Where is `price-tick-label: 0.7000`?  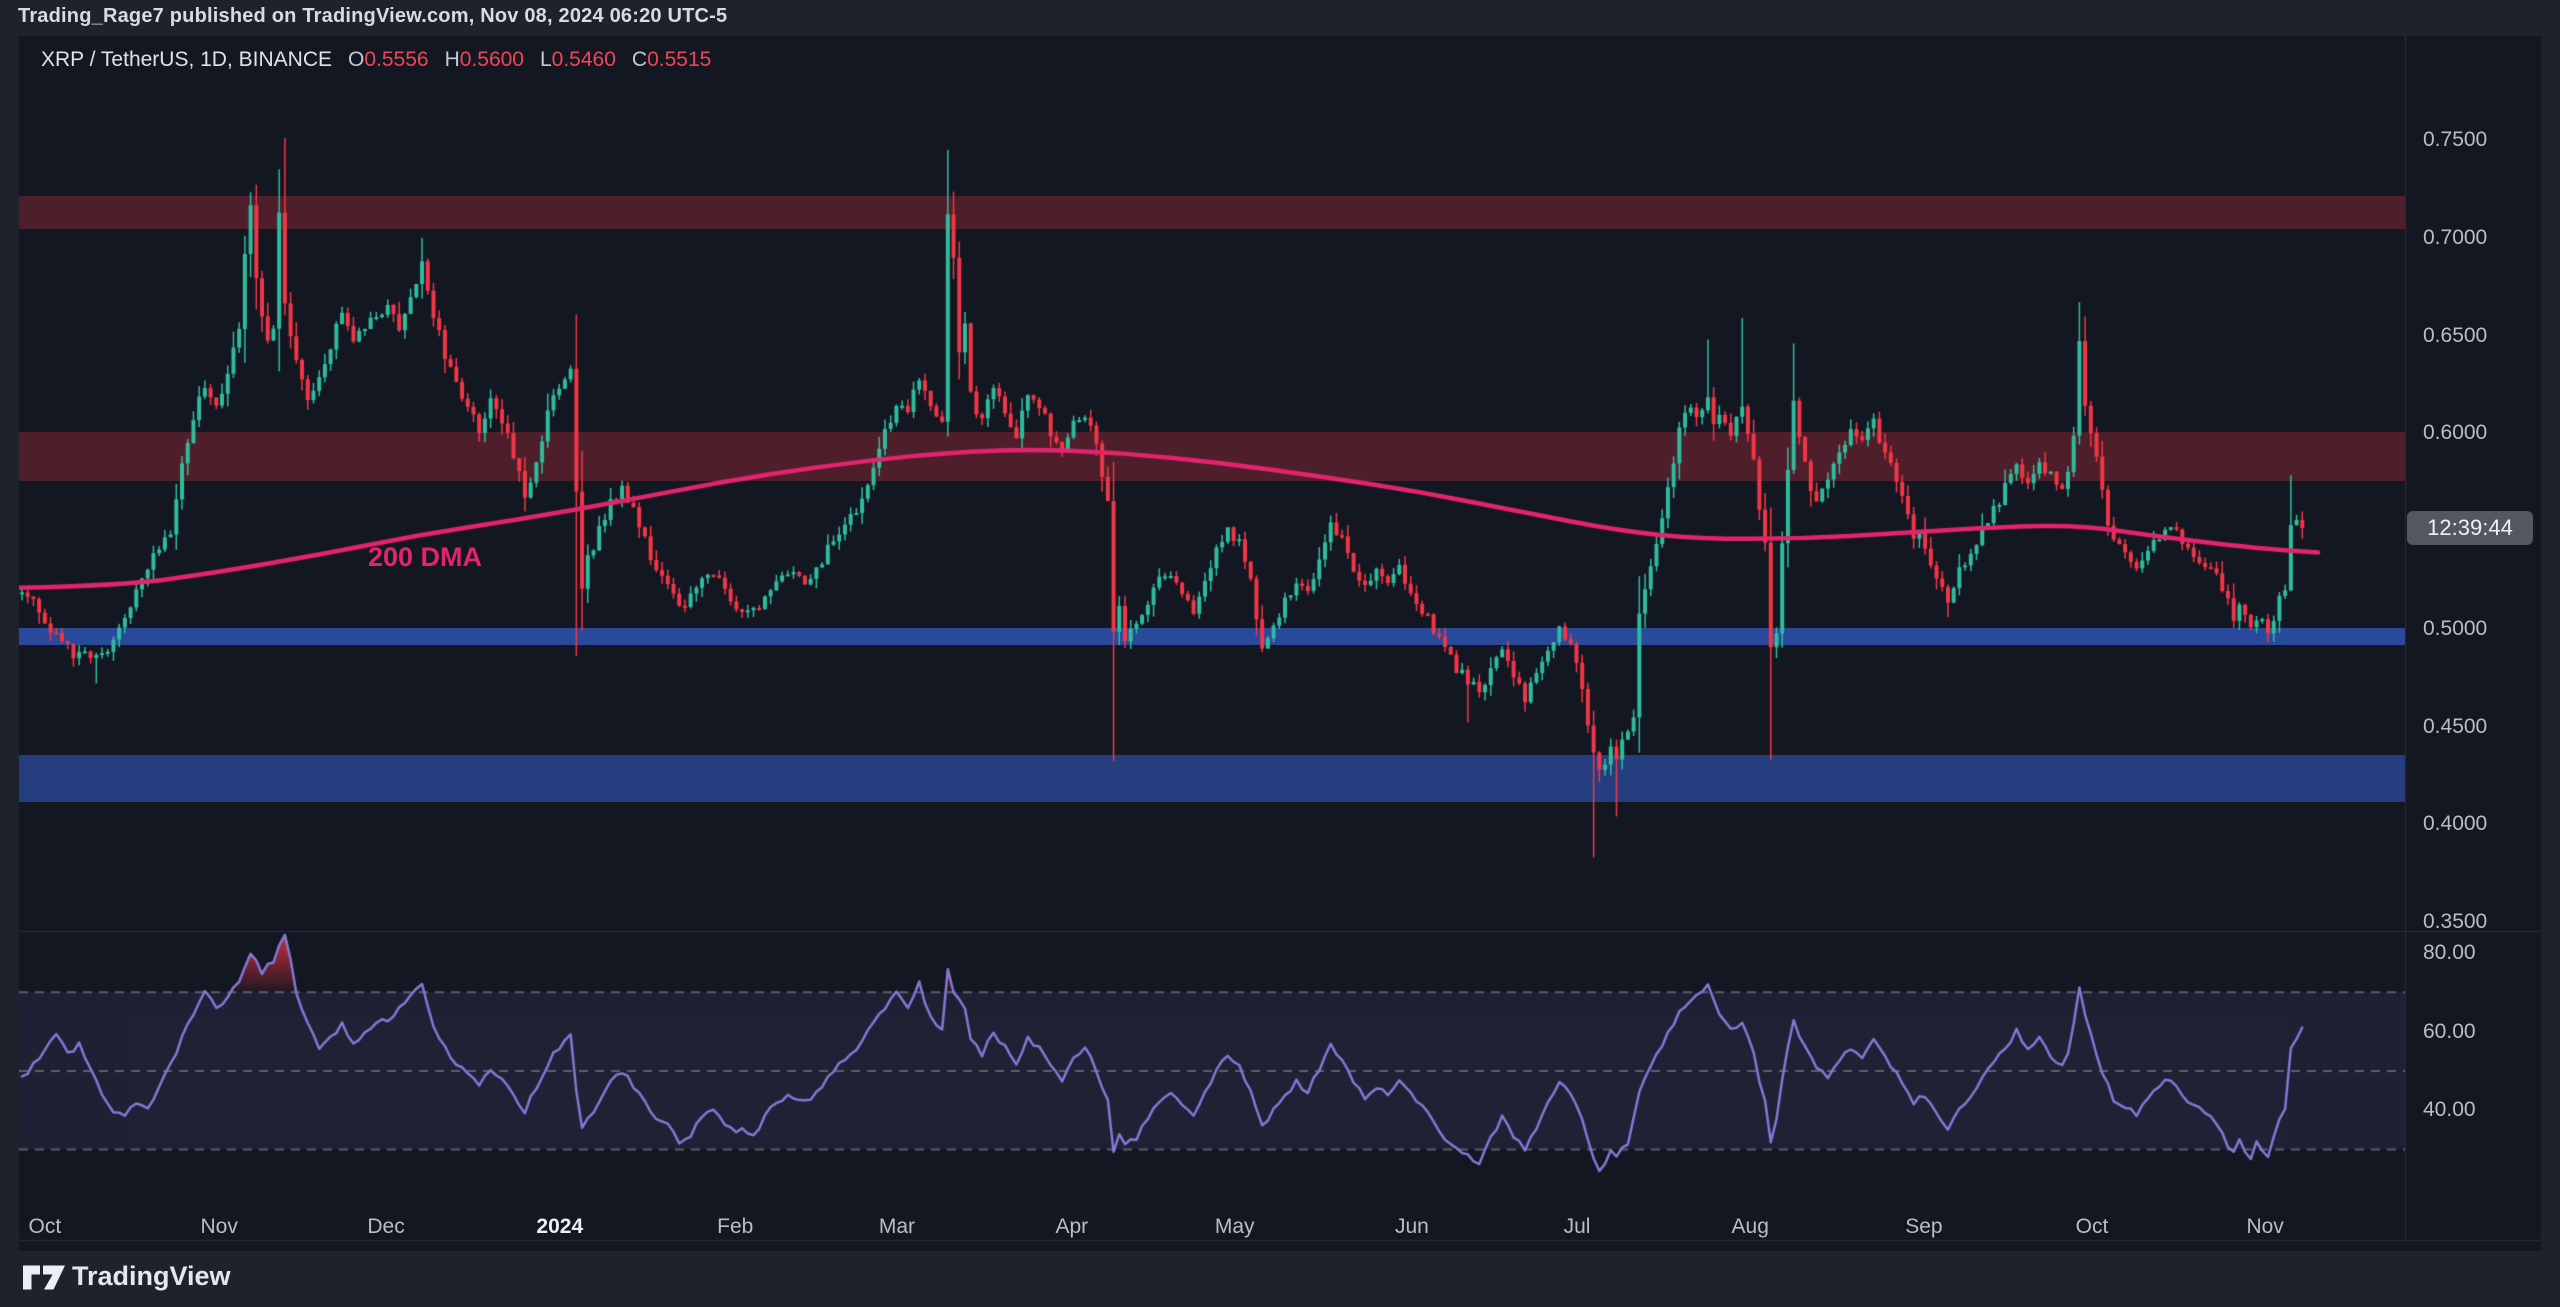
price-tick-label: 0.7000 is located at coordinates (2455, 237).